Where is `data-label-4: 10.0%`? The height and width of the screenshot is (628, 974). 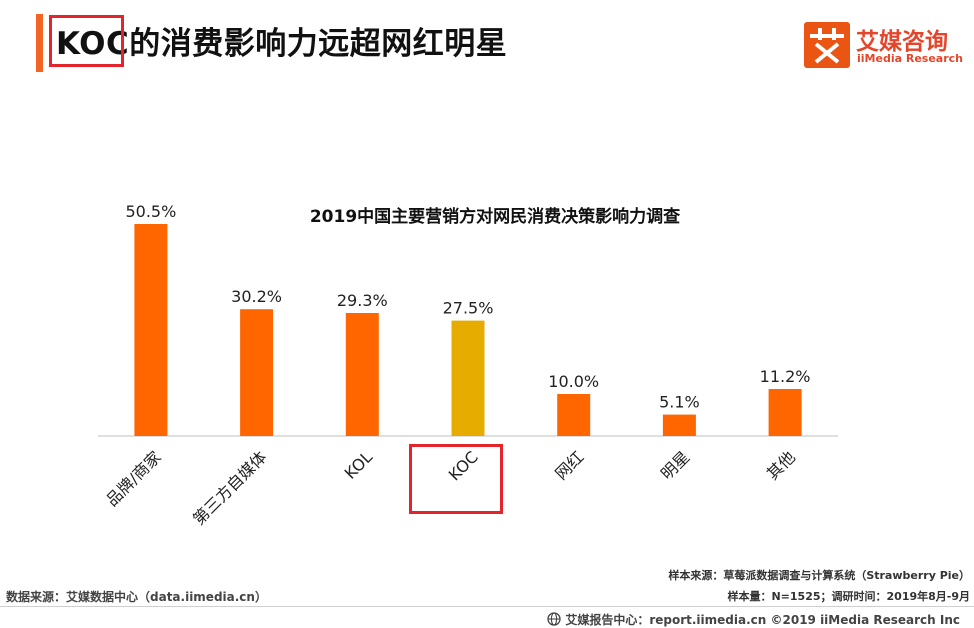 data-label-4: 10.0% is located at coordinates (573, 381).